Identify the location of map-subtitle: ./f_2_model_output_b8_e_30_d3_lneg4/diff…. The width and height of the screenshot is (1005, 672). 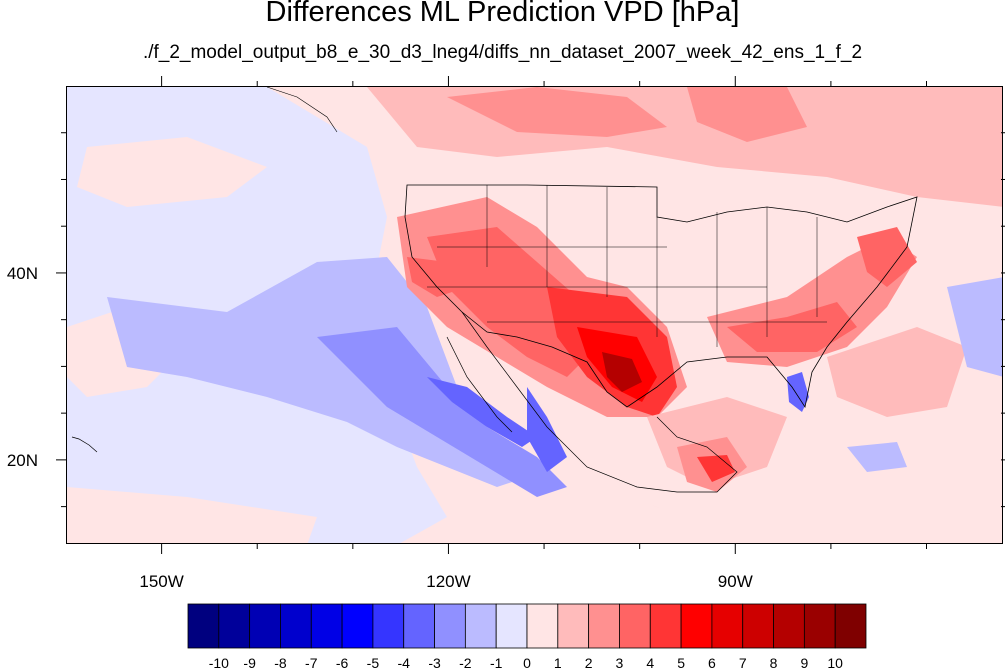
(502, 52).